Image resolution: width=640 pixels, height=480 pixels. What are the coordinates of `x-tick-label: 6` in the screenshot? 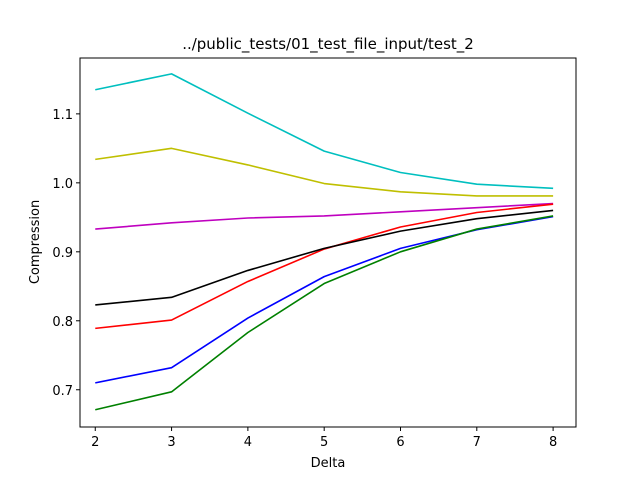 It's located at (400, 442).